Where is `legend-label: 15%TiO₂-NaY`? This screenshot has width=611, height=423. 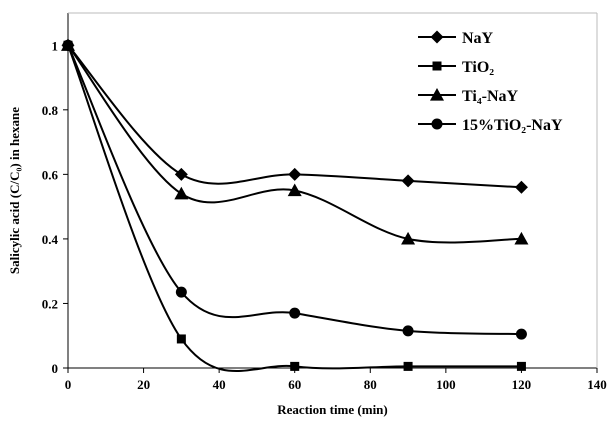
legend-label: 15%TiO₂-NaY is located at coordinates (512, 125).